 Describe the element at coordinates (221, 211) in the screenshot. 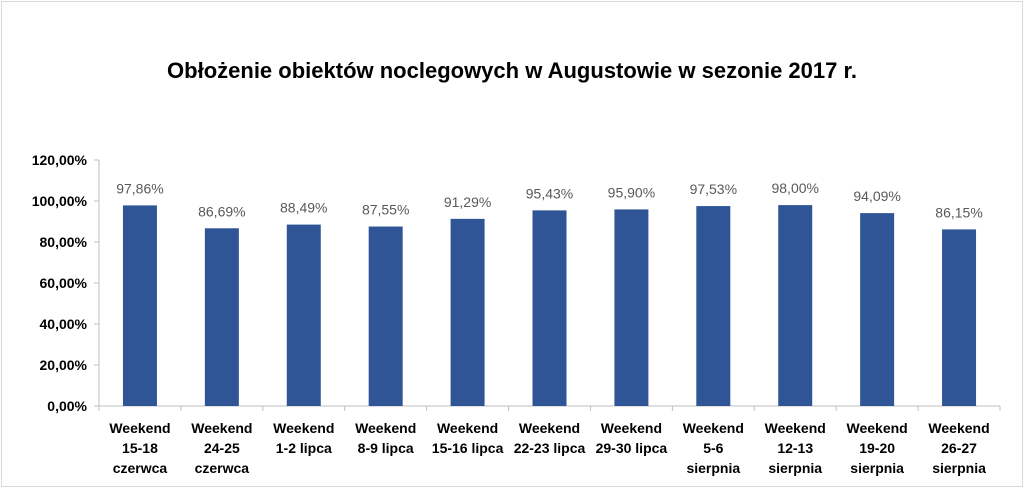

I see `data-label: 86,69%` at that location.